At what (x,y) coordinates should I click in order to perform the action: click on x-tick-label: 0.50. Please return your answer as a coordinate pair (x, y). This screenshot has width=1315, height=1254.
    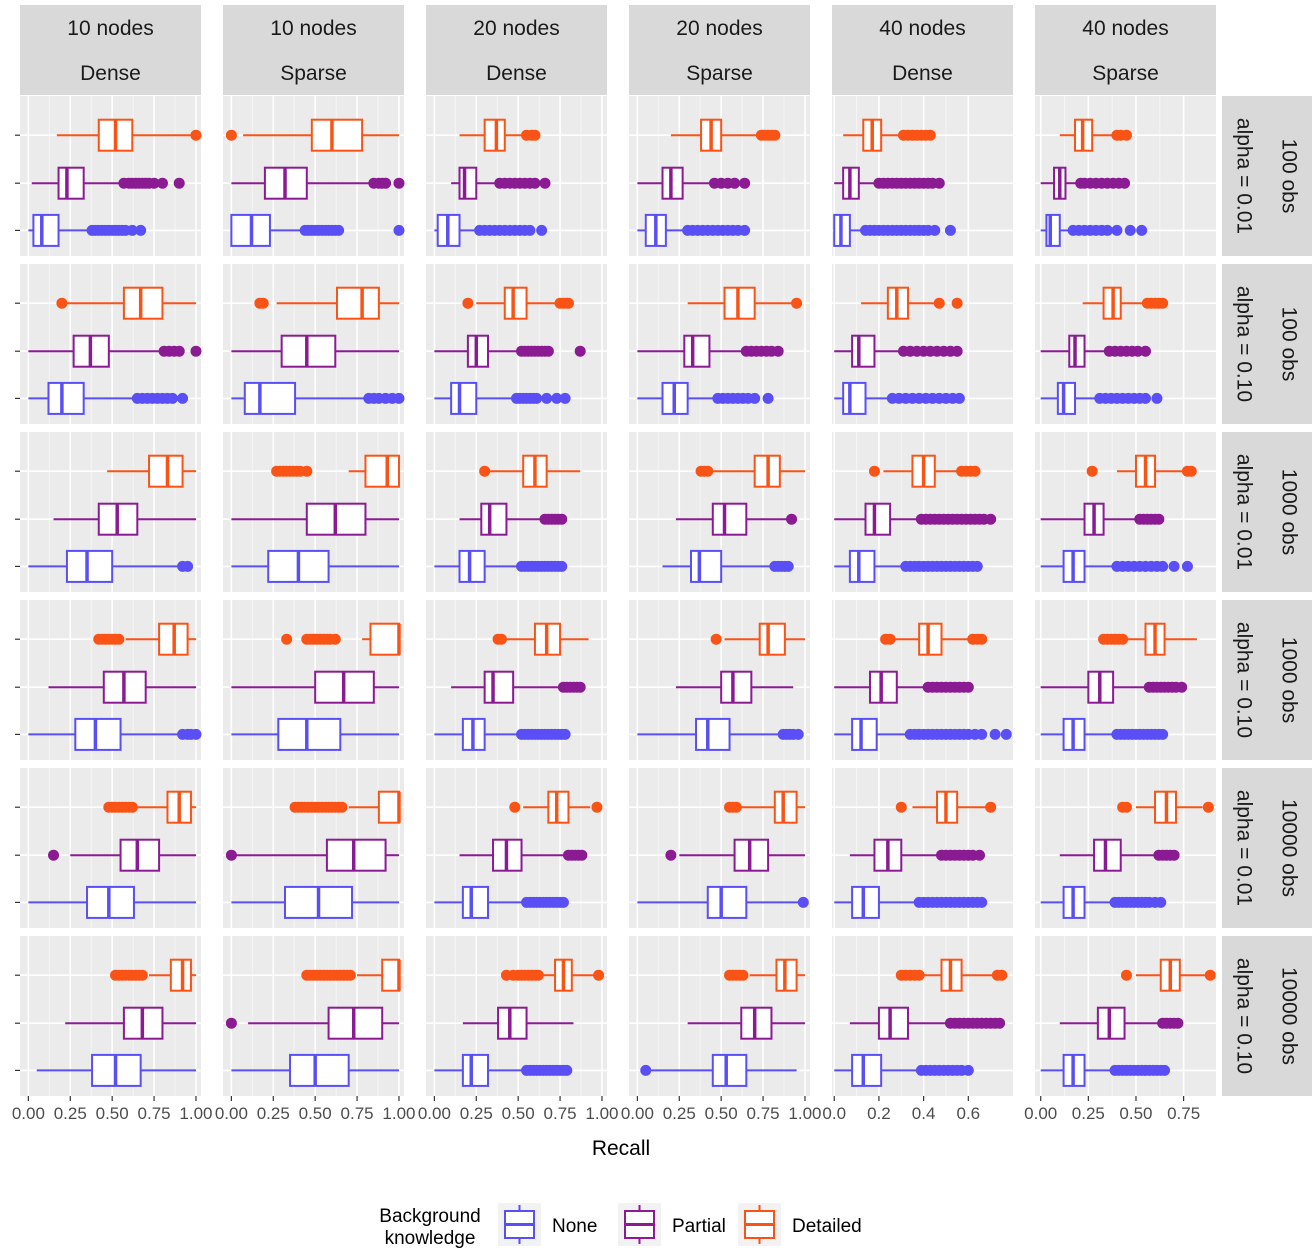
    Looking at the image, I should click on (721, 1113).